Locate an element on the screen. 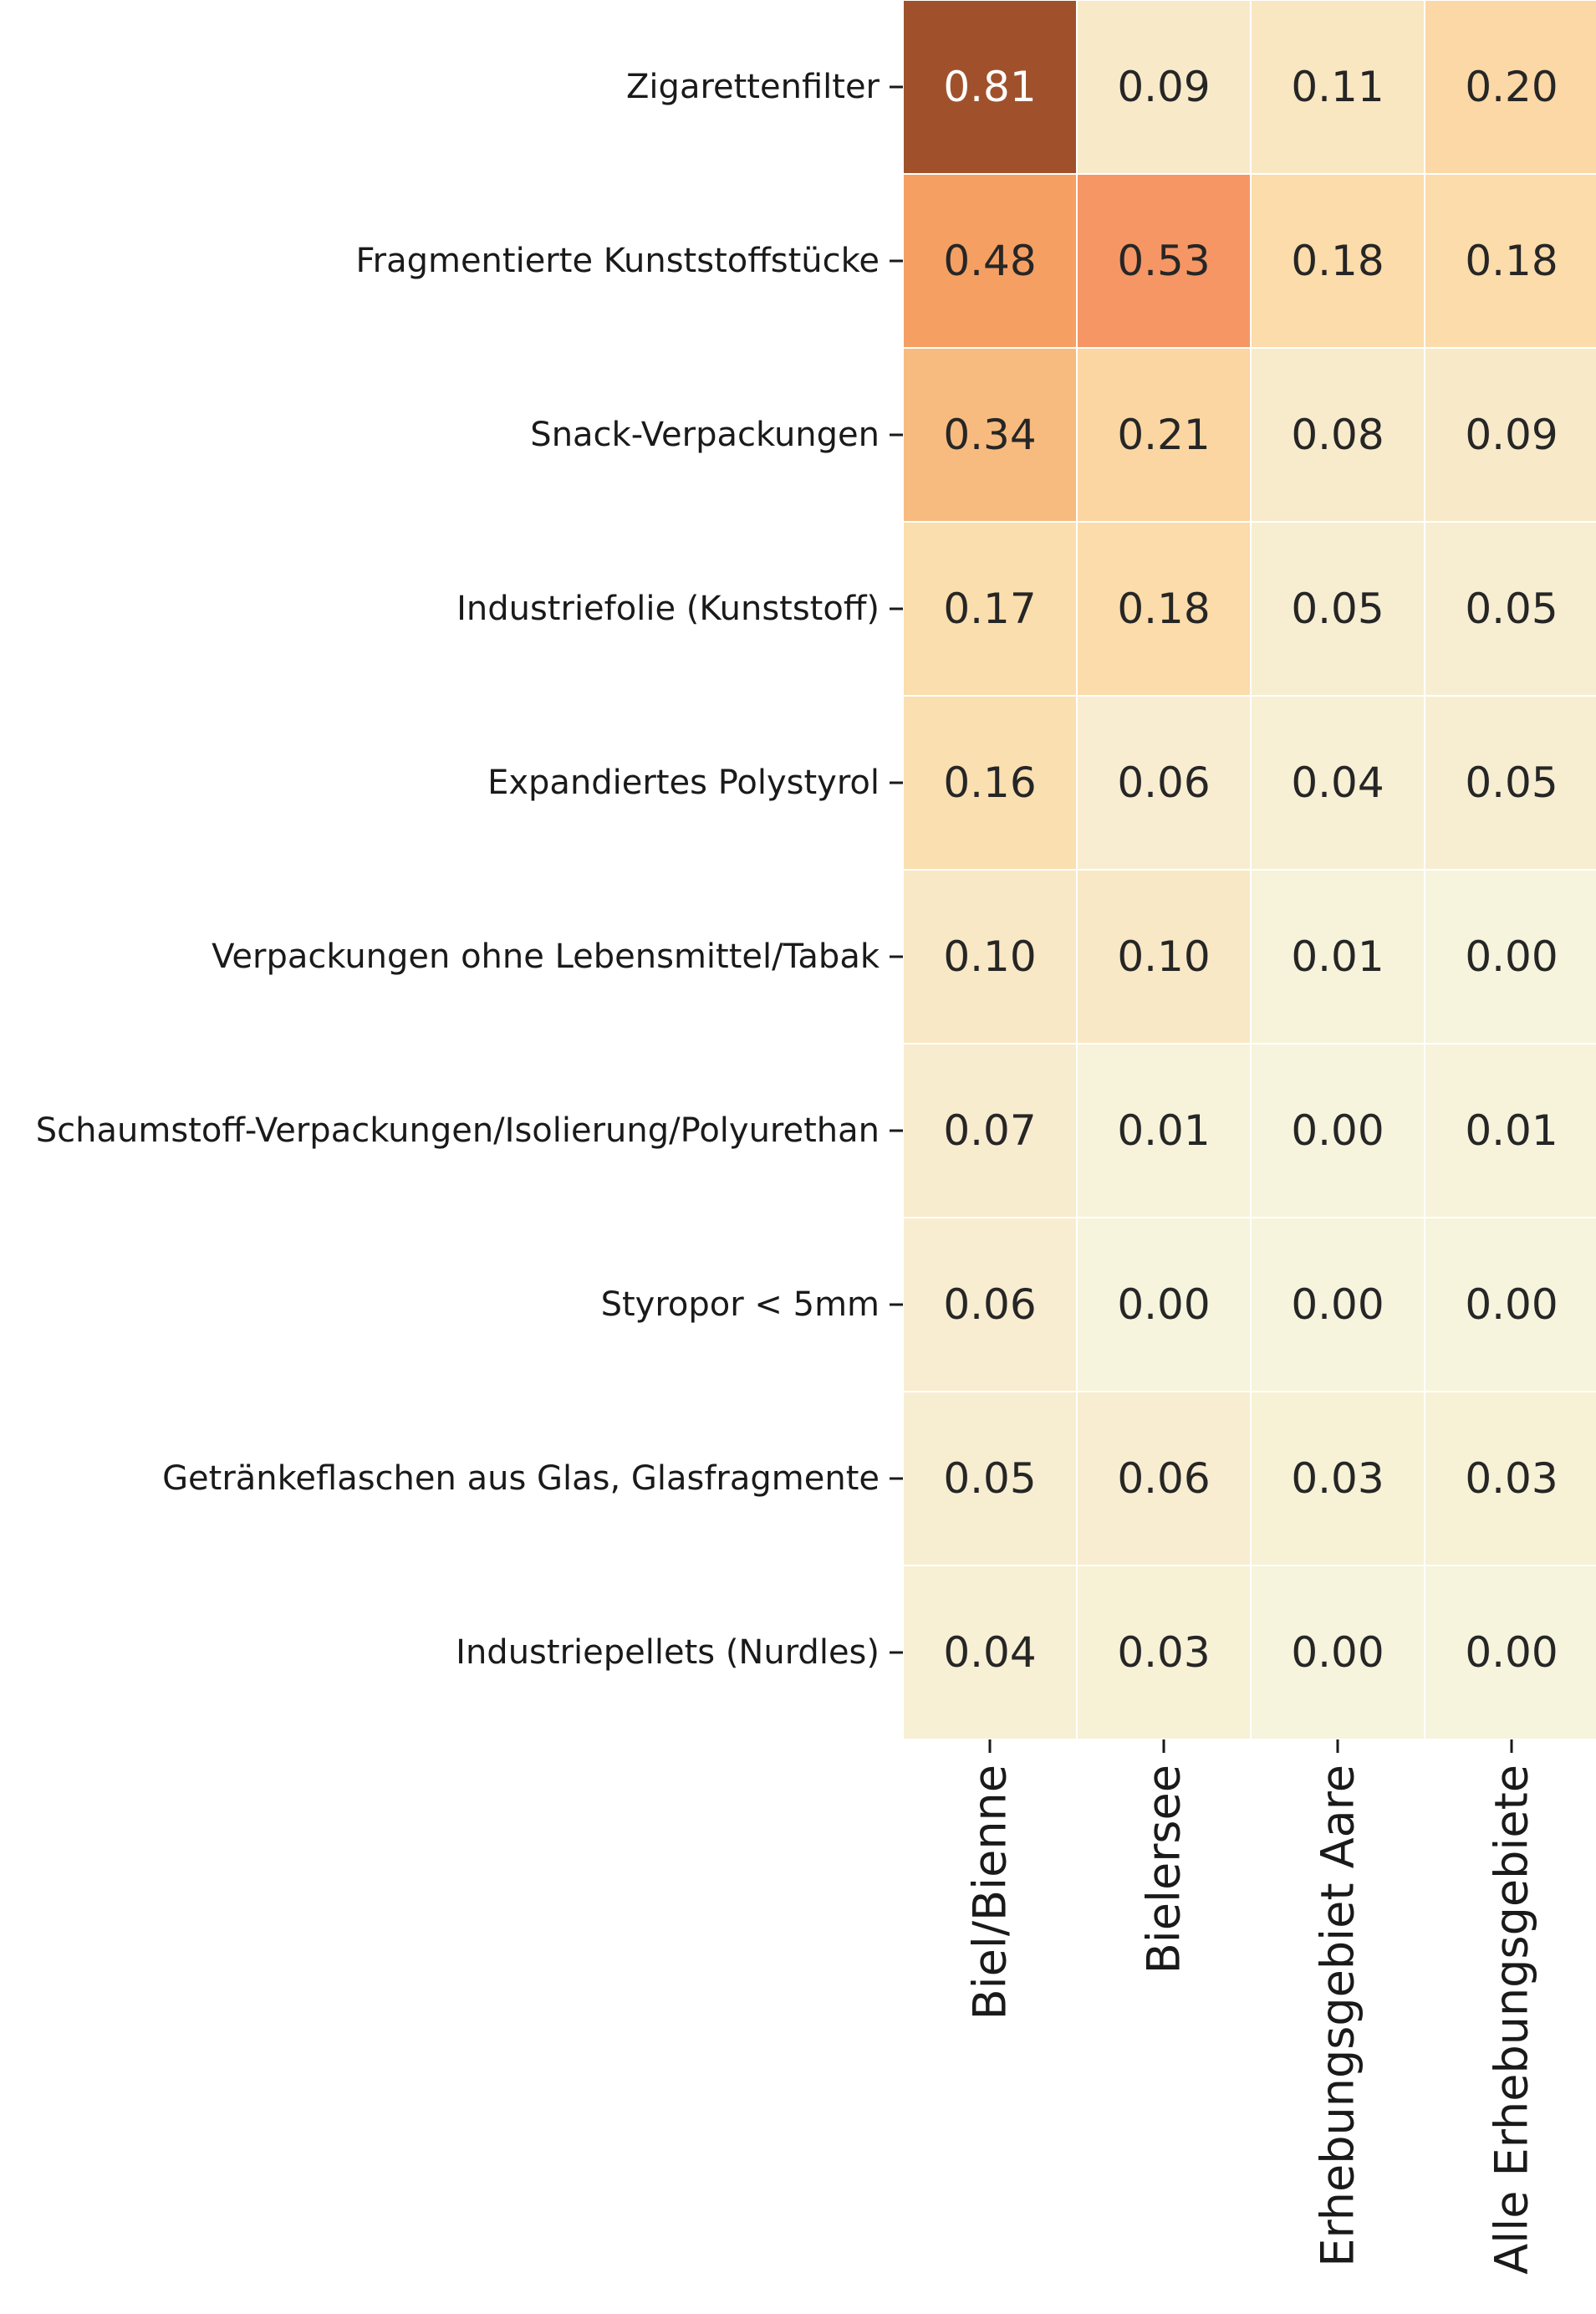 This screenshot has width=1596, height=2314. row-label-fragmentierte-kunststoffst-cke: Fragmentierte Kunststoffstücke is located at coordinates (618, 261).